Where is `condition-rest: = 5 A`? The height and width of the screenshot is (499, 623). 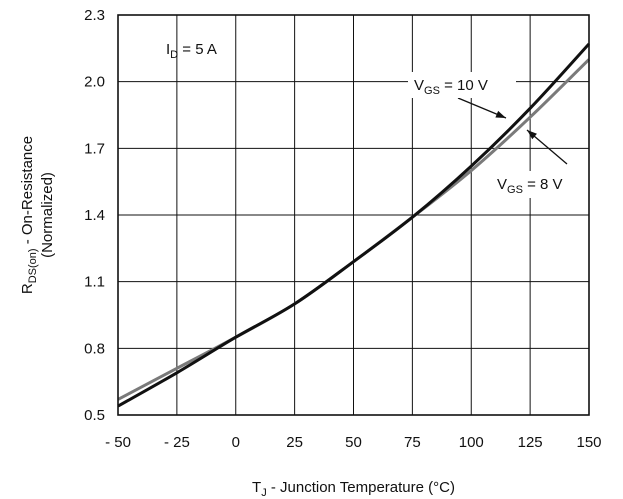 condition-rest: = 5 A is located at coordinates (197, 49).